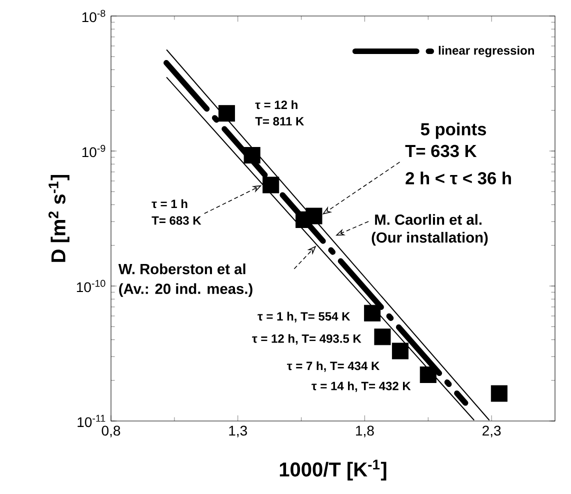 This screenshot has width=571, height=494. What do you see at coordinates (458, 178) in the screenshot?
I see `annotation: 2 h < τ < 36 h` at bounding box center [458, 178].